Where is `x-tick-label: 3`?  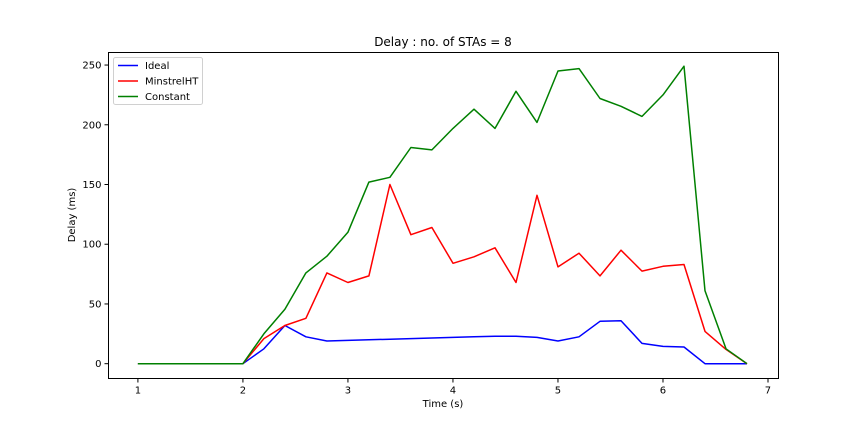 x-tick-label: 3 is located at coordinates (348, 391).